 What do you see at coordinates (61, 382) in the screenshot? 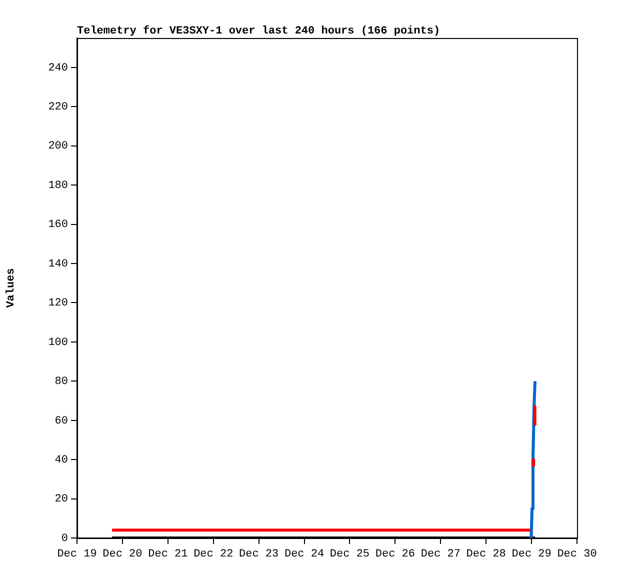
I see `y-tick-label: 80` at bounding box center [61, 382].